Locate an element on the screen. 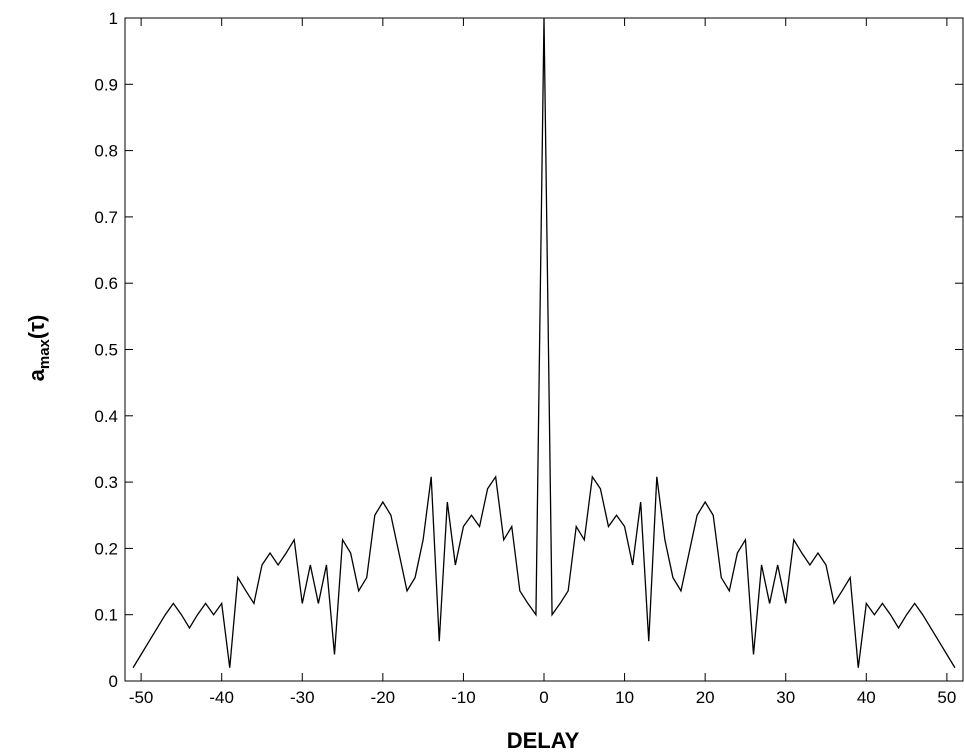 This screenshot has height=756, width=964. x-tick-label: 30 is located at coordinates (785, 697).